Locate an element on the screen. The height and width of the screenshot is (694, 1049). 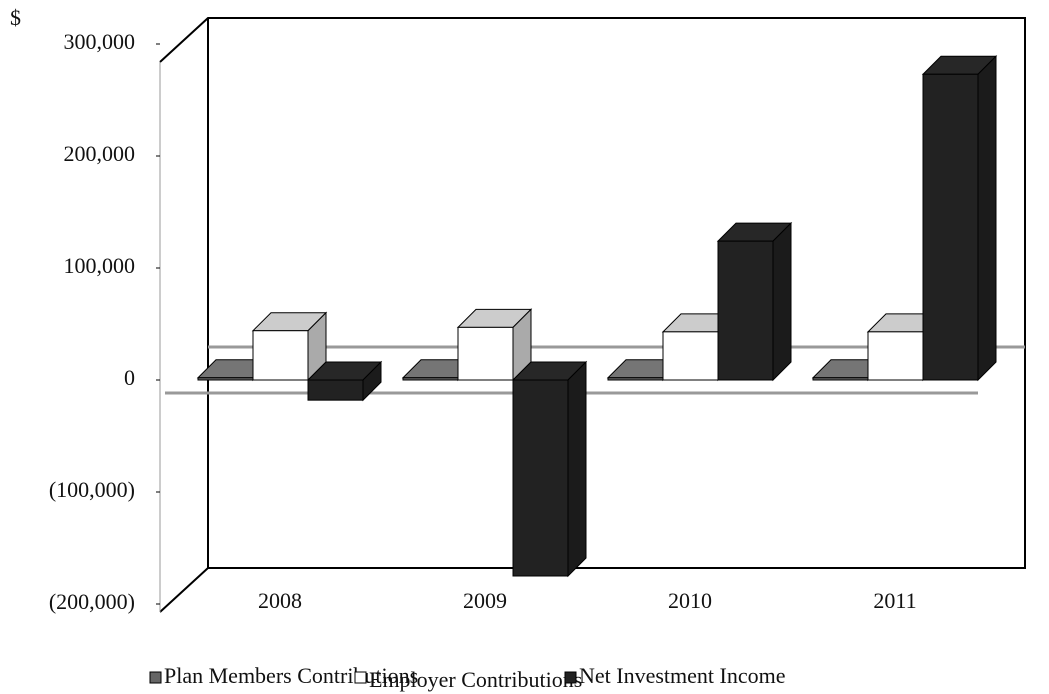
x-tick-label: 2008 is located at coordinates (280, 600).